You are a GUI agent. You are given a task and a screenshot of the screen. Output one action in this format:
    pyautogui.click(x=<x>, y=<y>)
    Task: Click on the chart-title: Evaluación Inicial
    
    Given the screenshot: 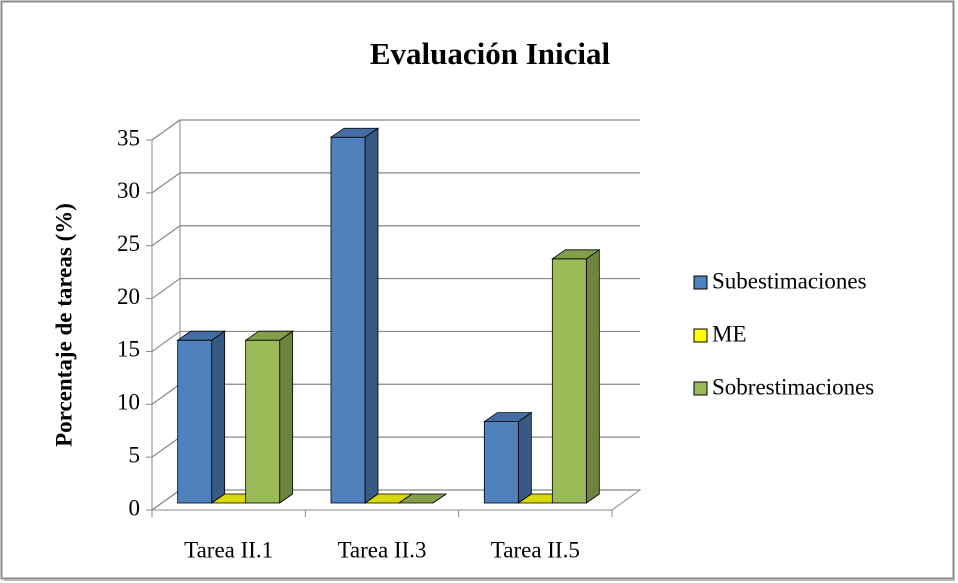 What is the action you would take?
    pyautogui.click(x=490, y=53)
    